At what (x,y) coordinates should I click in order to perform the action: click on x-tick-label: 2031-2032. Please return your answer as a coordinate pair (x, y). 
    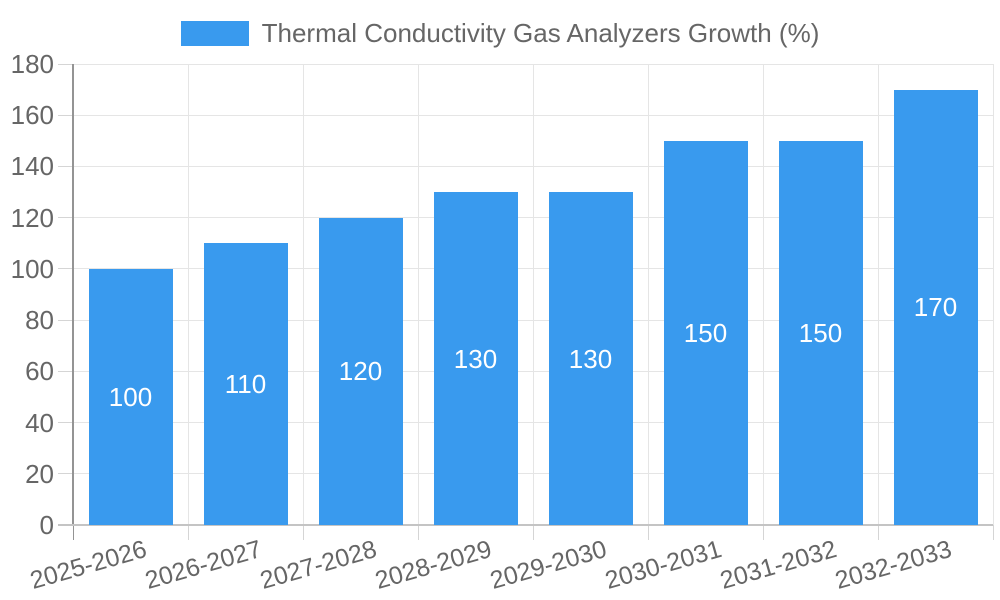
    Looking at the image, I should click on (778, 565).